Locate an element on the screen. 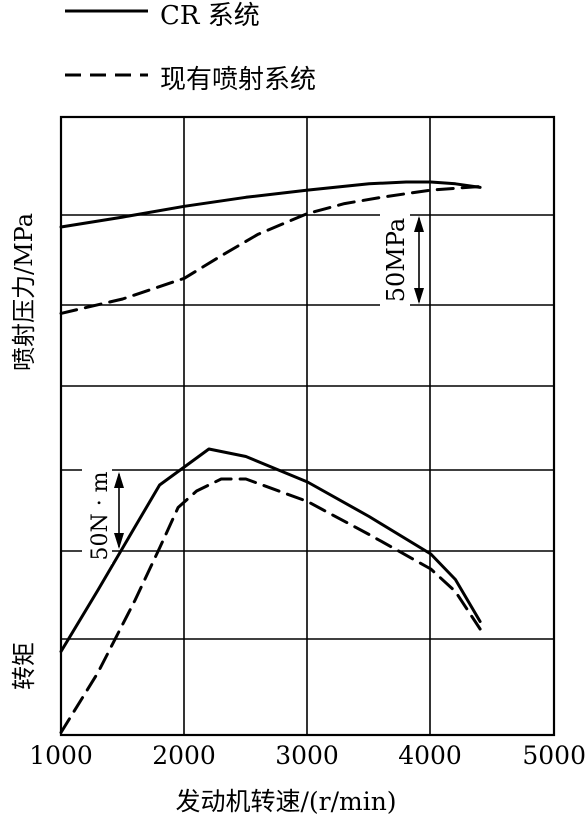 This screenshot has height=820, width=588. torque-scale-label-bg is located at coordinates (97, 516).